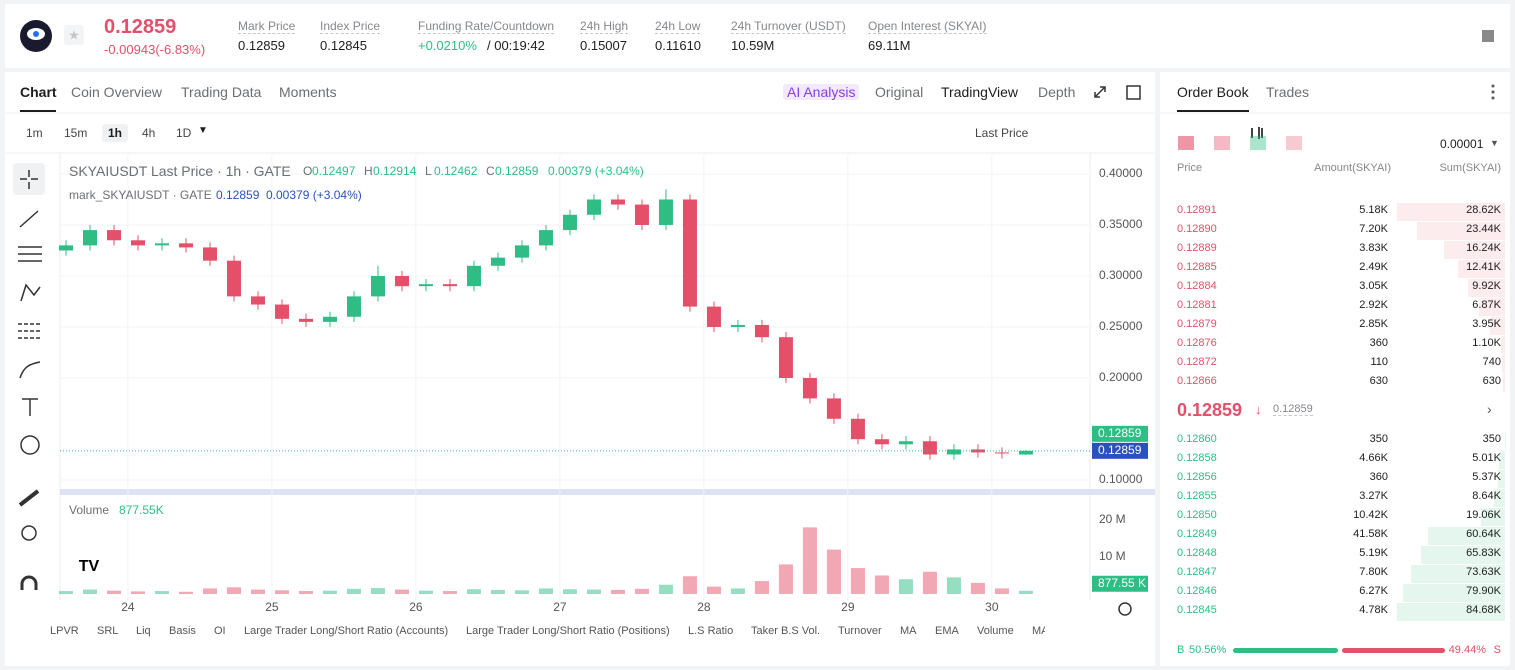  I want to click on stat-label: Open Interest (SKYAI), so click(927, 26).